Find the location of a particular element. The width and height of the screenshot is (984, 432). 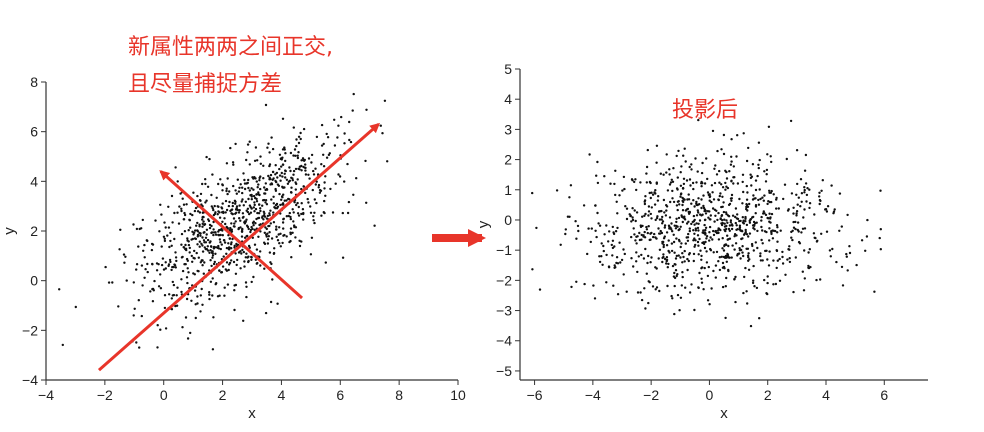

x-tick-label: 10 is located at coordinates (458, 395).